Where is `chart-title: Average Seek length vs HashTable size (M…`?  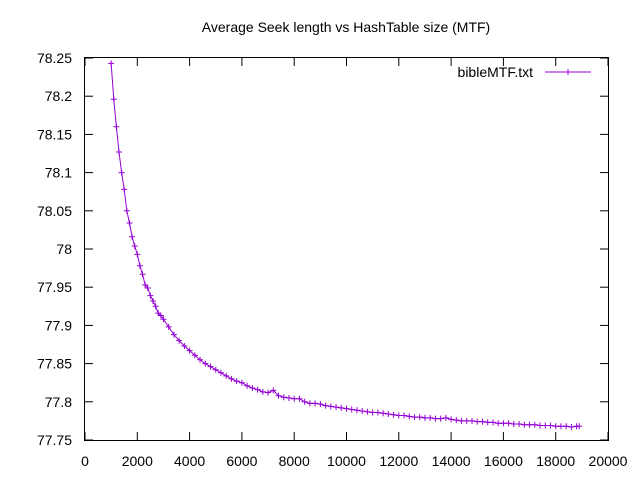 chart-title: Average Seek length vs HashTable size (M… is located at coordinates (346, 27).